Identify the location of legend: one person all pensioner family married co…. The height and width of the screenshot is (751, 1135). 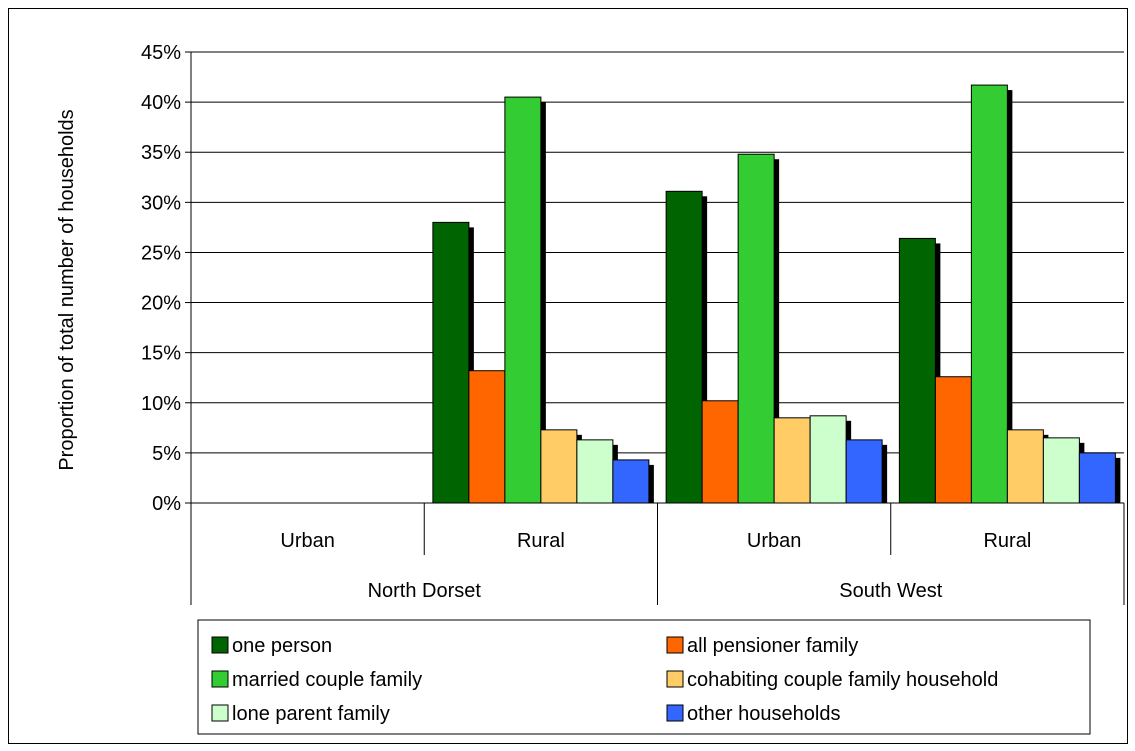
(644, 677).